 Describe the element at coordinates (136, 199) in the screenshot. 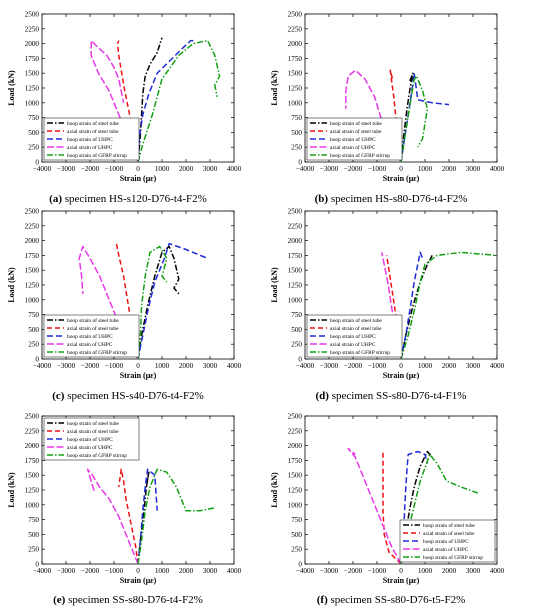

I see `panel-title: specimen HS-s120-D76-t4-F2%` at that location.